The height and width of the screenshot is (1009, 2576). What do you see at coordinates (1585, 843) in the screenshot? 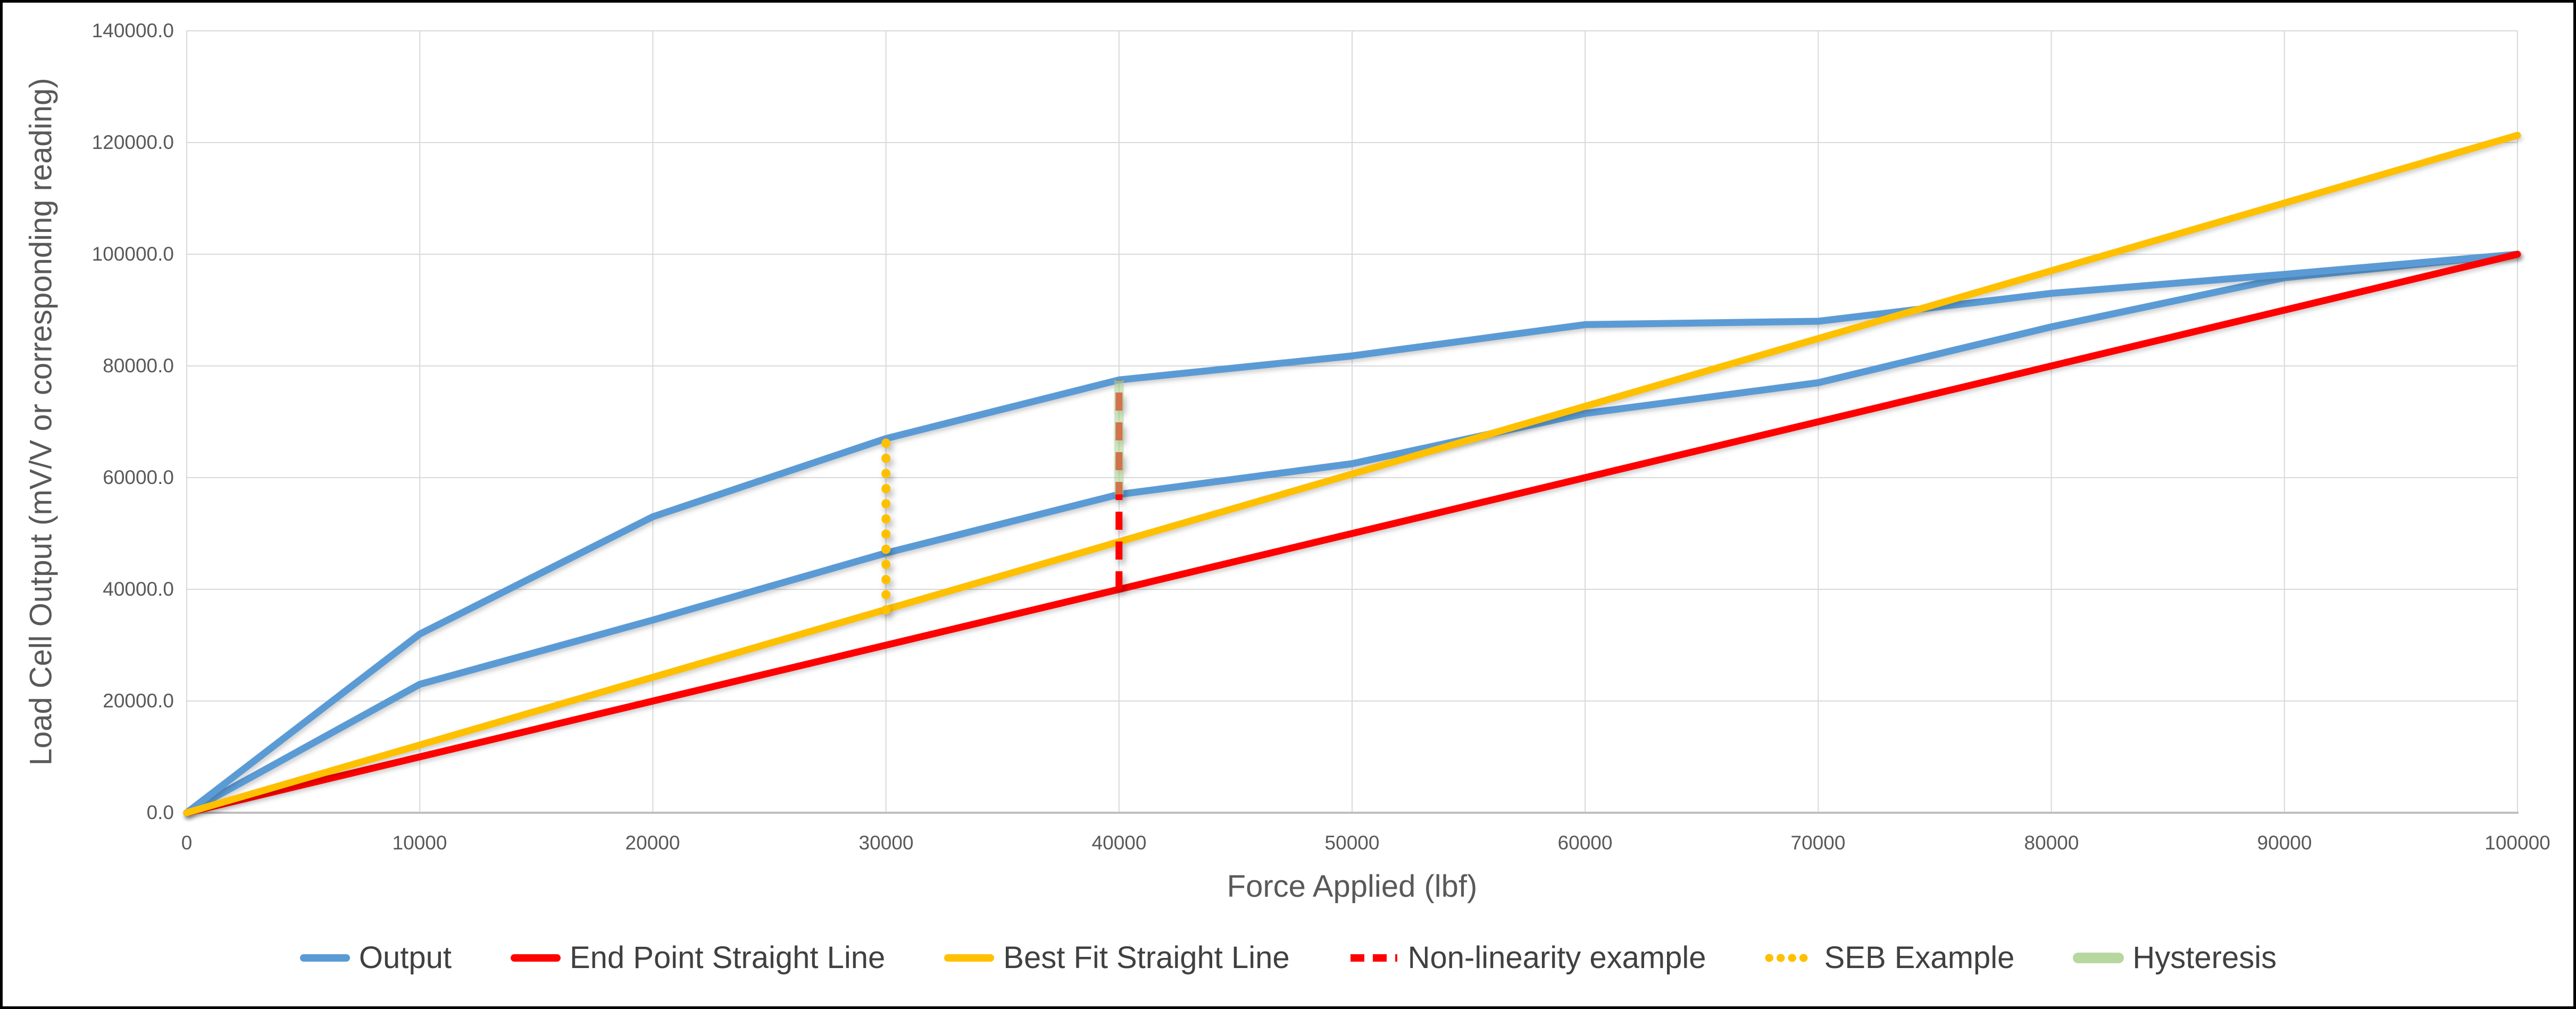
I see `x-tick-label: 60000` at bounding box center [1585, 843].